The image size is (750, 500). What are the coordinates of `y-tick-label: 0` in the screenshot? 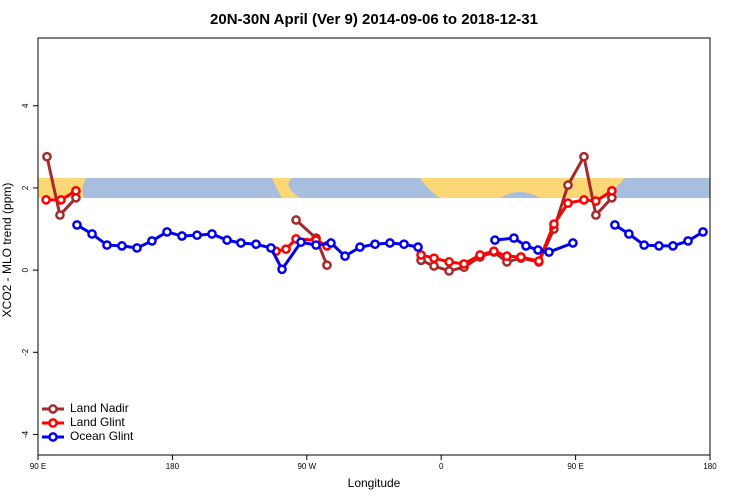 It's located at (25, 269).